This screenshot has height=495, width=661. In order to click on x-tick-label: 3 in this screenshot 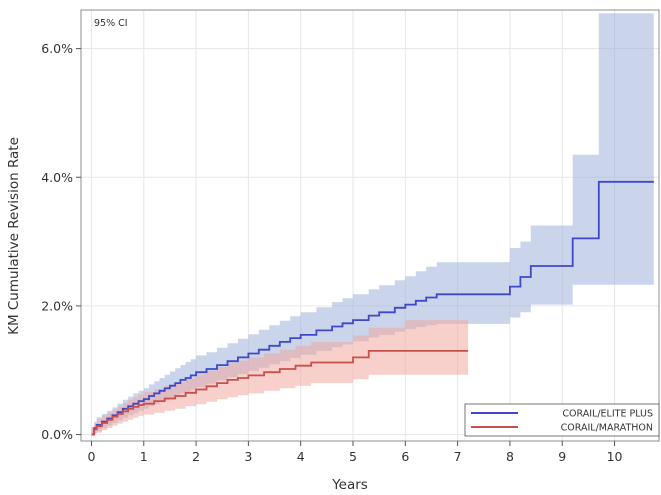, I will do `click(248, 456)`.